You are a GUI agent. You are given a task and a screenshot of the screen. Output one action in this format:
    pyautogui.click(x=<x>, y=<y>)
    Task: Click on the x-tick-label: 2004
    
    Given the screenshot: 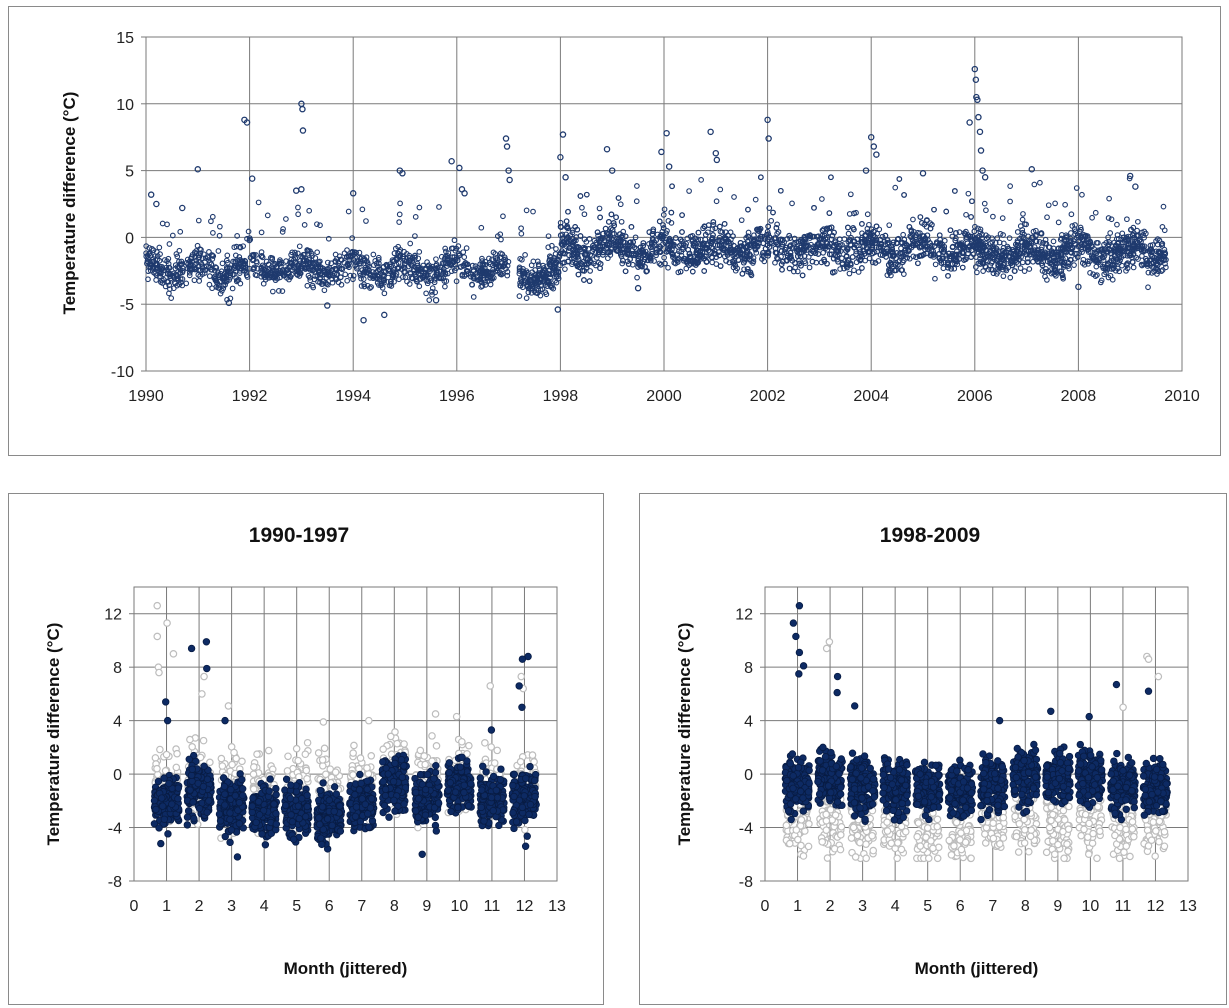 What is the action you would take?
    pyautogui.click(x=871, y=396)
    